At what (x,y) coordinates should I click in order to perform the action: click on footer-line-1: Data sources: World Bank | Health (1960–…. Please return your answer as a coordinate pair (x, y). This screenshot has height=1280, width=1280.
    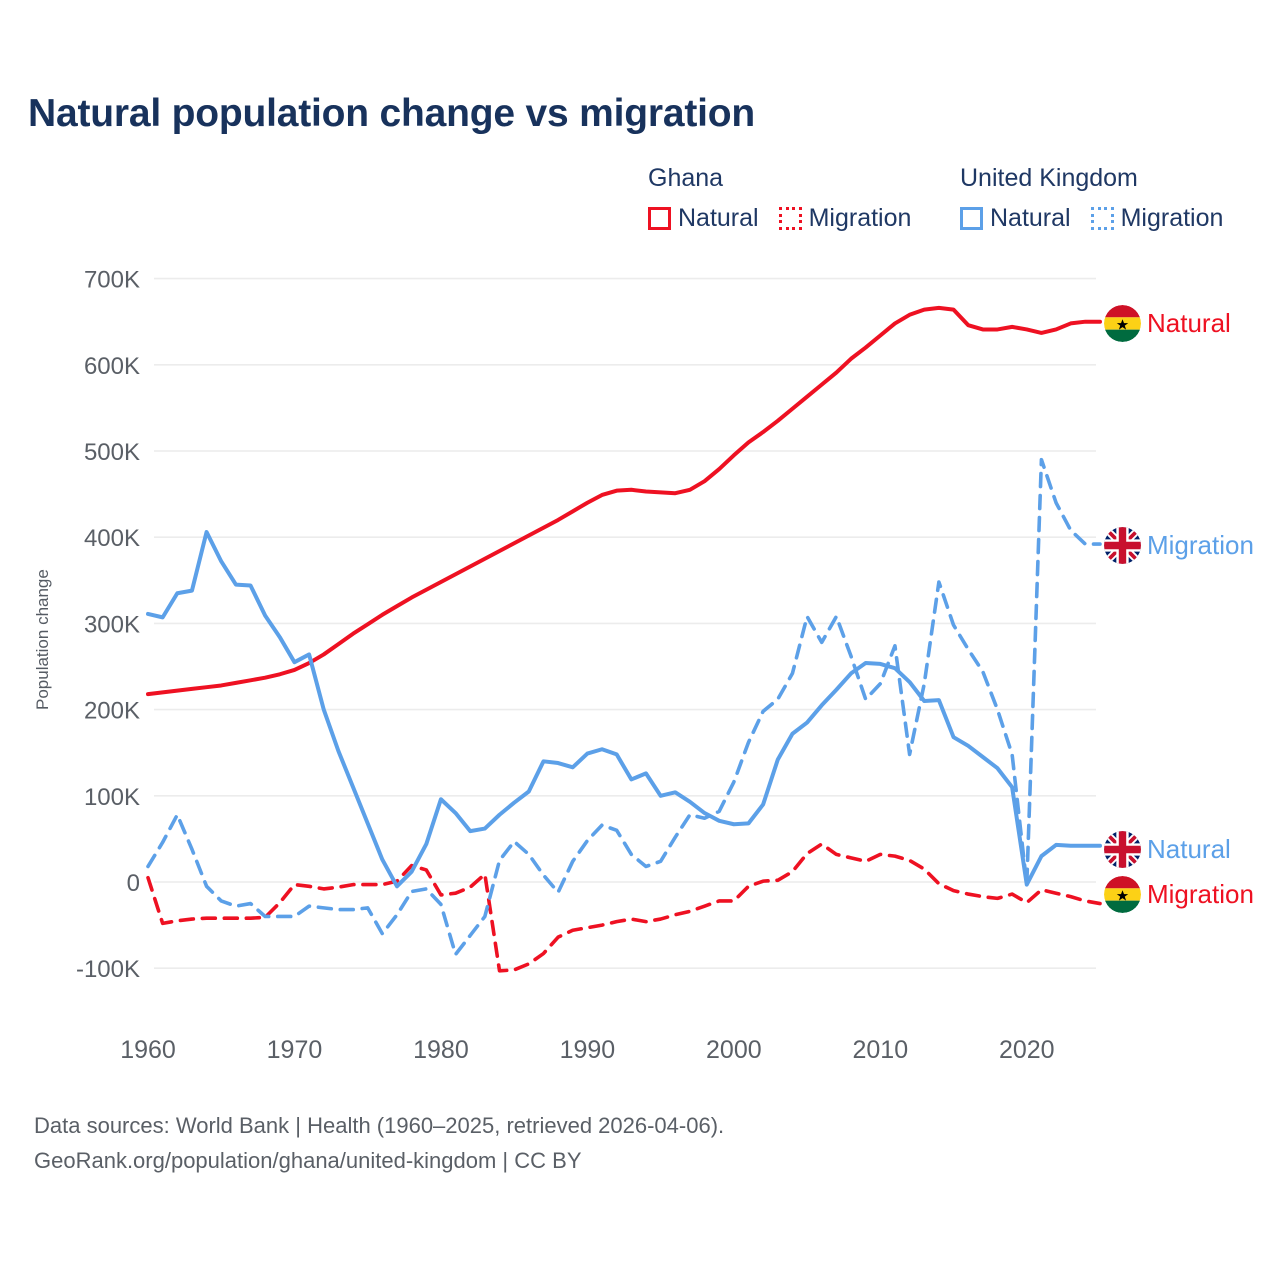
    Looking at the image, I should click on (379, 1125).